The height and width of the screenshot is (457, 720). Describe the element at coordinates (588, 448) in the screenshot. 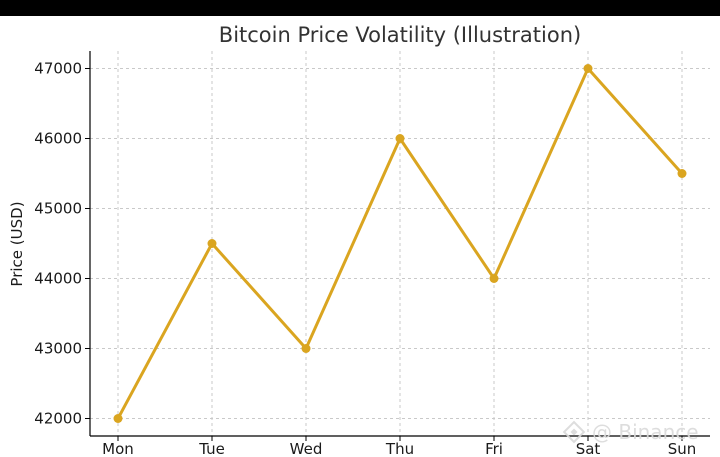

I see `x-tick-label: Sat` at that location.